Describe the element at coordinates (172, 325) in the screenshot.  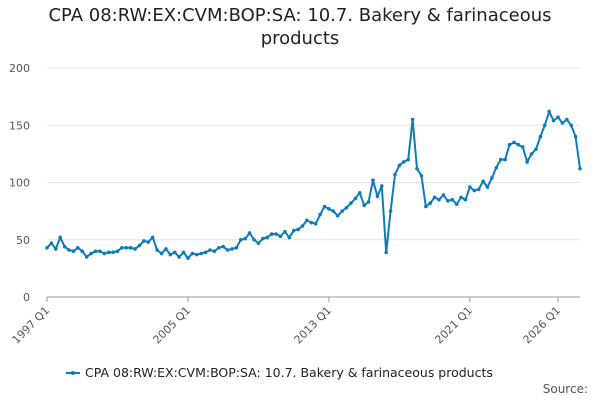
I see `x-tick-label: 2005 Q1` at that location.